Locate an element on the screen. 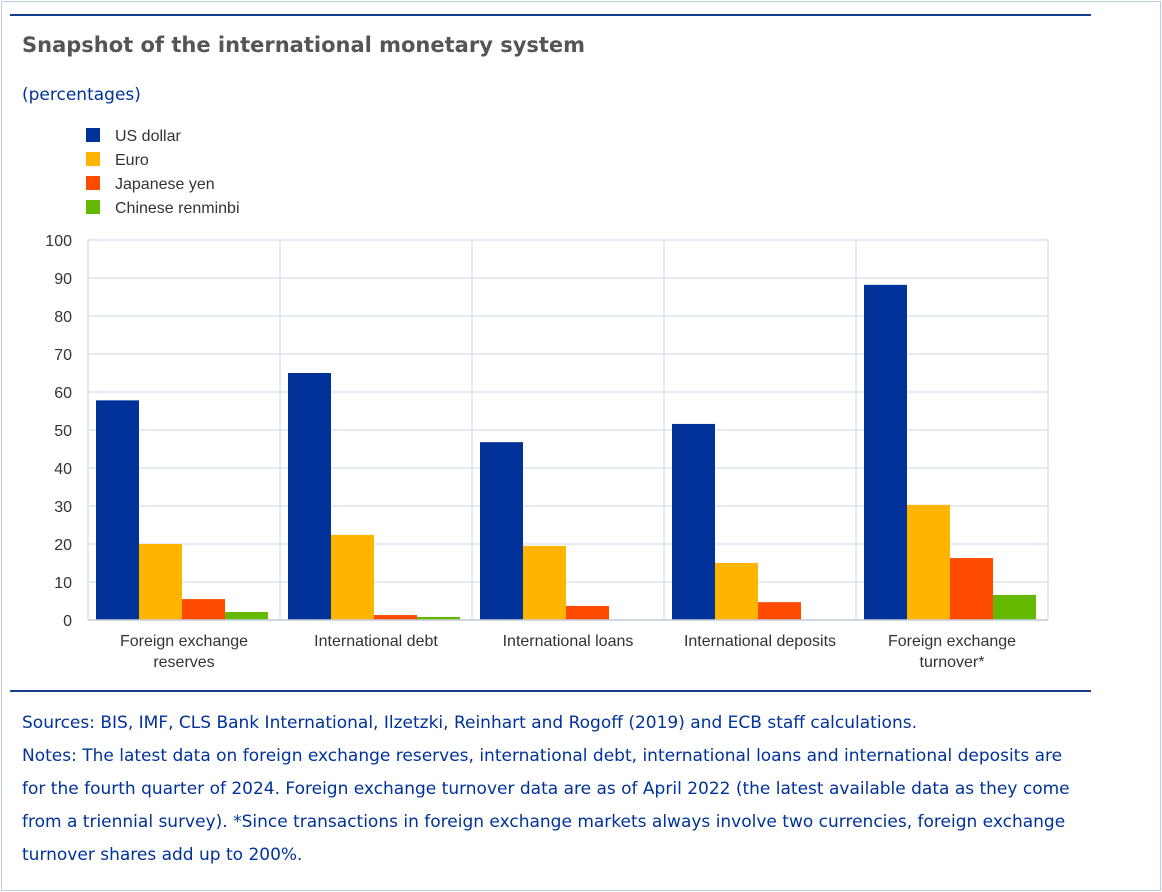  x-tick-label: turnover* is located at coordinates (952, 662).